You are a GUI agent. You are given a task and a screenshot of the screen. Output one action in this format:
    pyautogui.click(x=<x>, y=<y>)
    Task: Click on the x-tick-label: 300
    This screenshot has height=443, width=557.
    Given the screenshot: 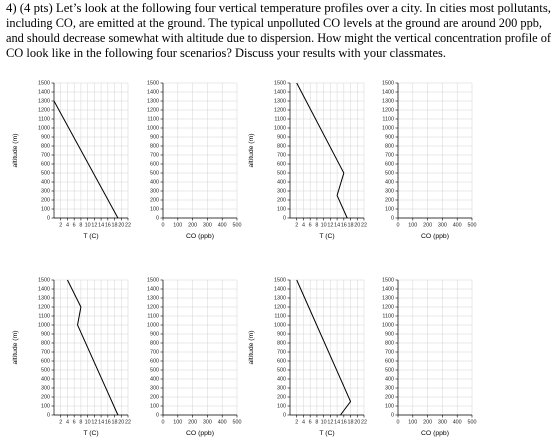 What is the action you would take?
    pyautogui.click(x=442, y=225)
    